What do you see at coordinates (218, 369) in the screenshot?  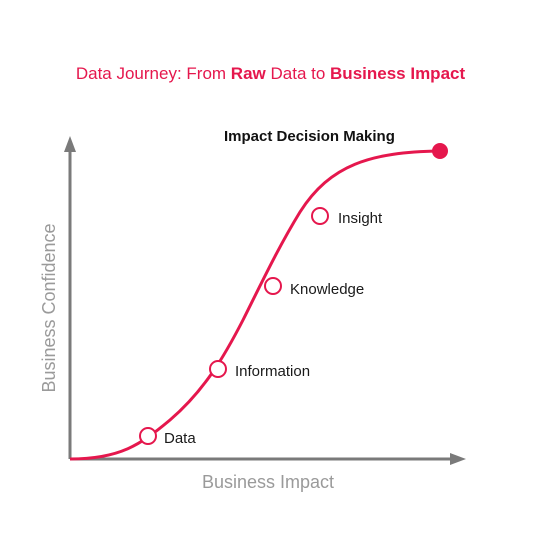 I see `milestone-marker-information` at bounding box center [218, 369].